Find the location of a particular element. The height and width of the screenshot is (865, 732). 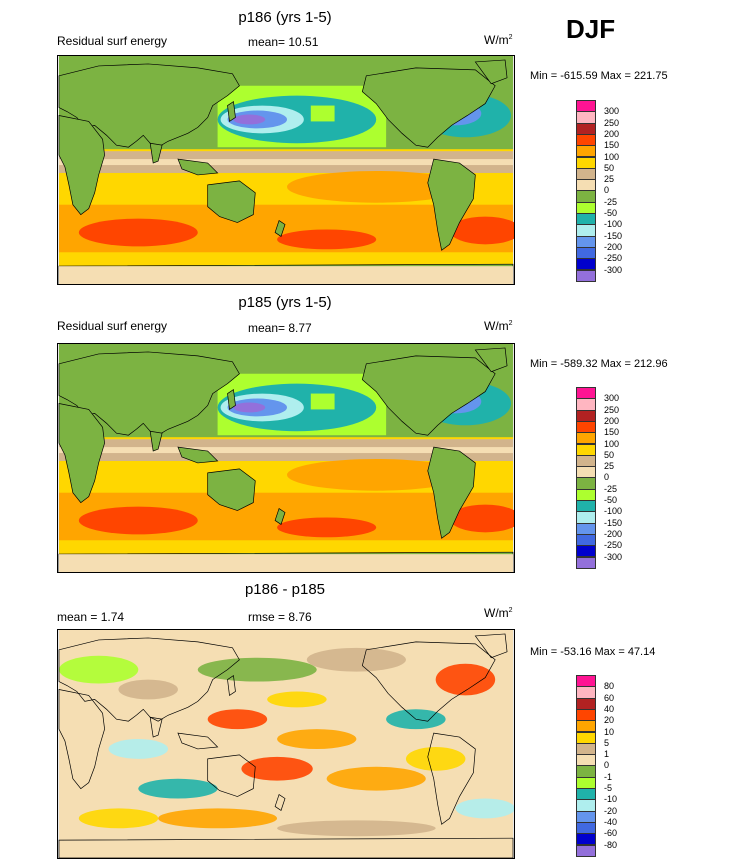

panel-2-mean-label: mean= 8.77 is located at coordinates (280, 328).